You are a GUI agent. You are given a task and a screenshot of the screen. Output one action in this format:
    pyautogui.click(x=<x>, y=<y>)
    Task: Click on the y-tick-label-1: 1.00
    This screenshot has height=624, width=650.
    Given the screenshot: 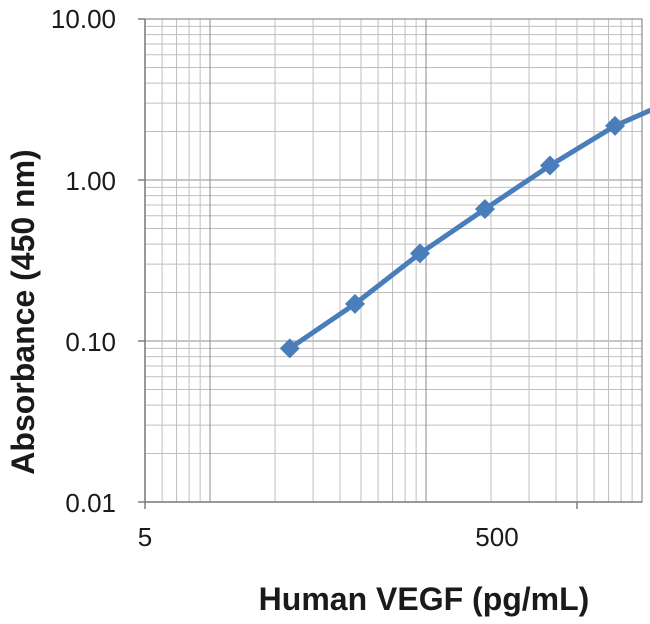 What is the action you would take?
    pyautogui.click(x=90, y=181)
    